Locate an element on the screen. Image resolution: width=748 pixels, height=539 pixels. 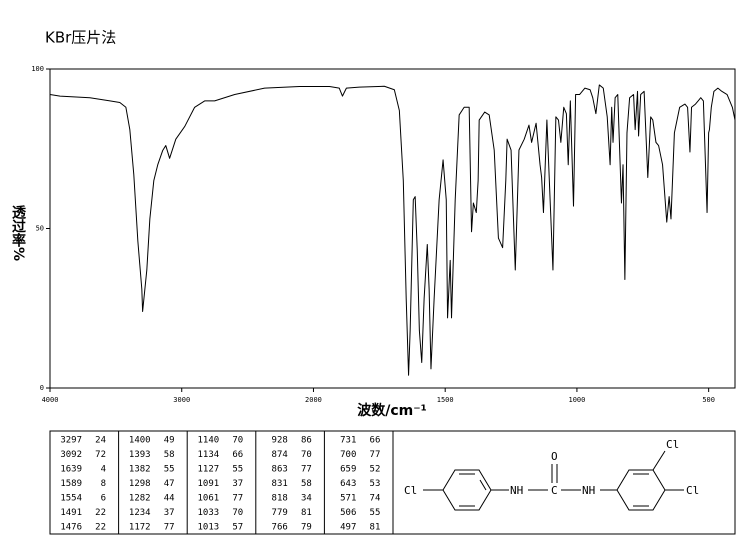
peak-wavenumber: 1393 is located at coordinates (140, 455).